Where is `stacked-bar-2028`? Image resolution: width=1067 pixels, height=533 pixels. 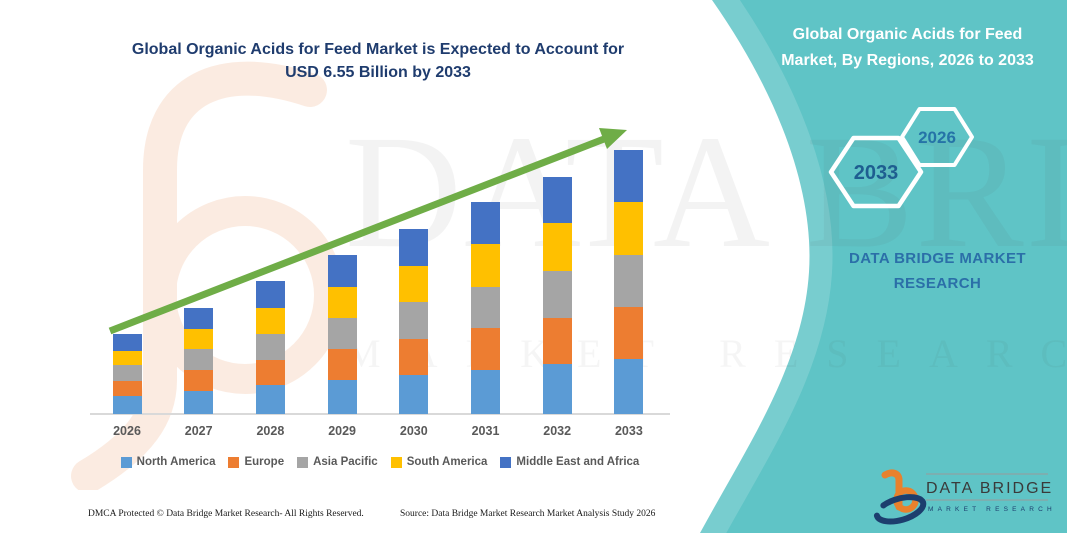
stacked-bar-2028 is located at coordinates (270, 347).